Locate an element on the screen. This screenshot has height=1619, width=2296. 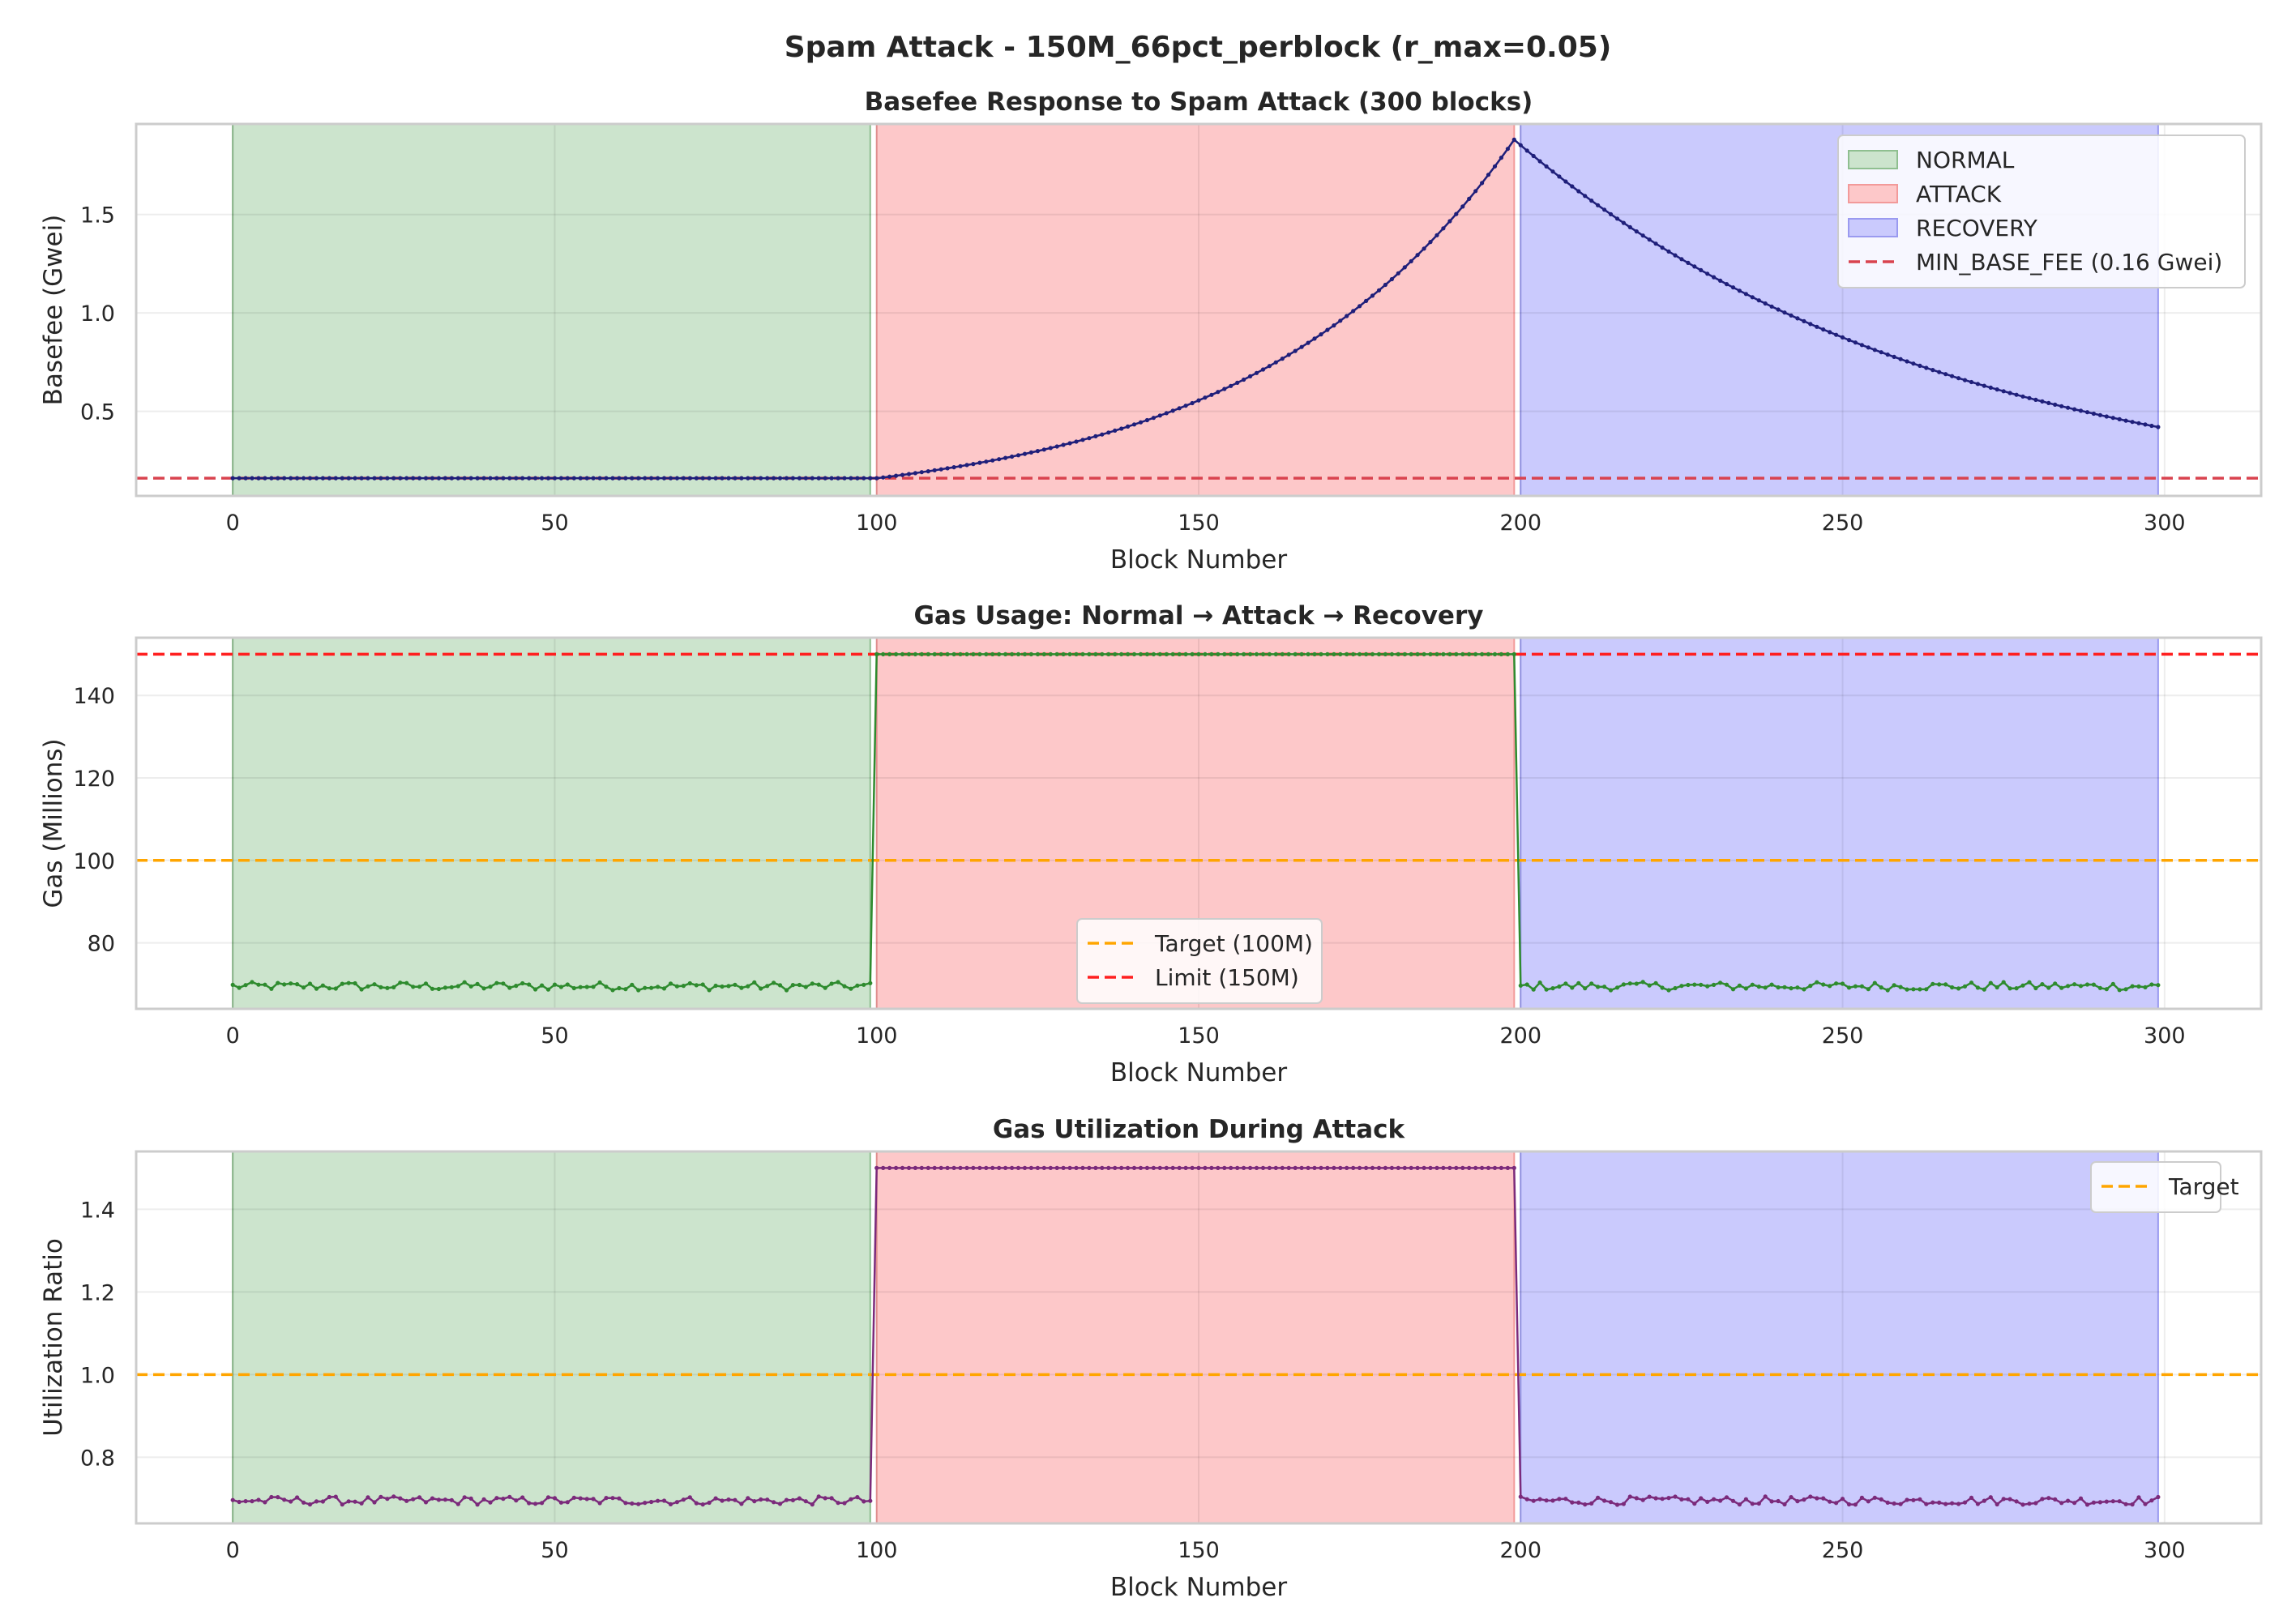
x-tick-label: 150 is located at coordinates (1199, 1550).